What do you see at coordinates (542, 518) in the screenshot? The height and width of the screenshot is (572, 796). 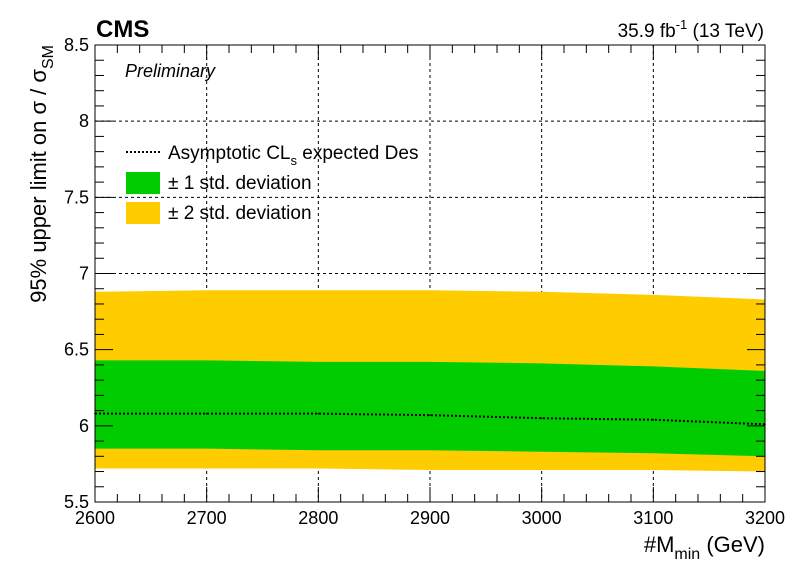 I see `x-tick-label-4: 3000` at bounding box center [542, 518].